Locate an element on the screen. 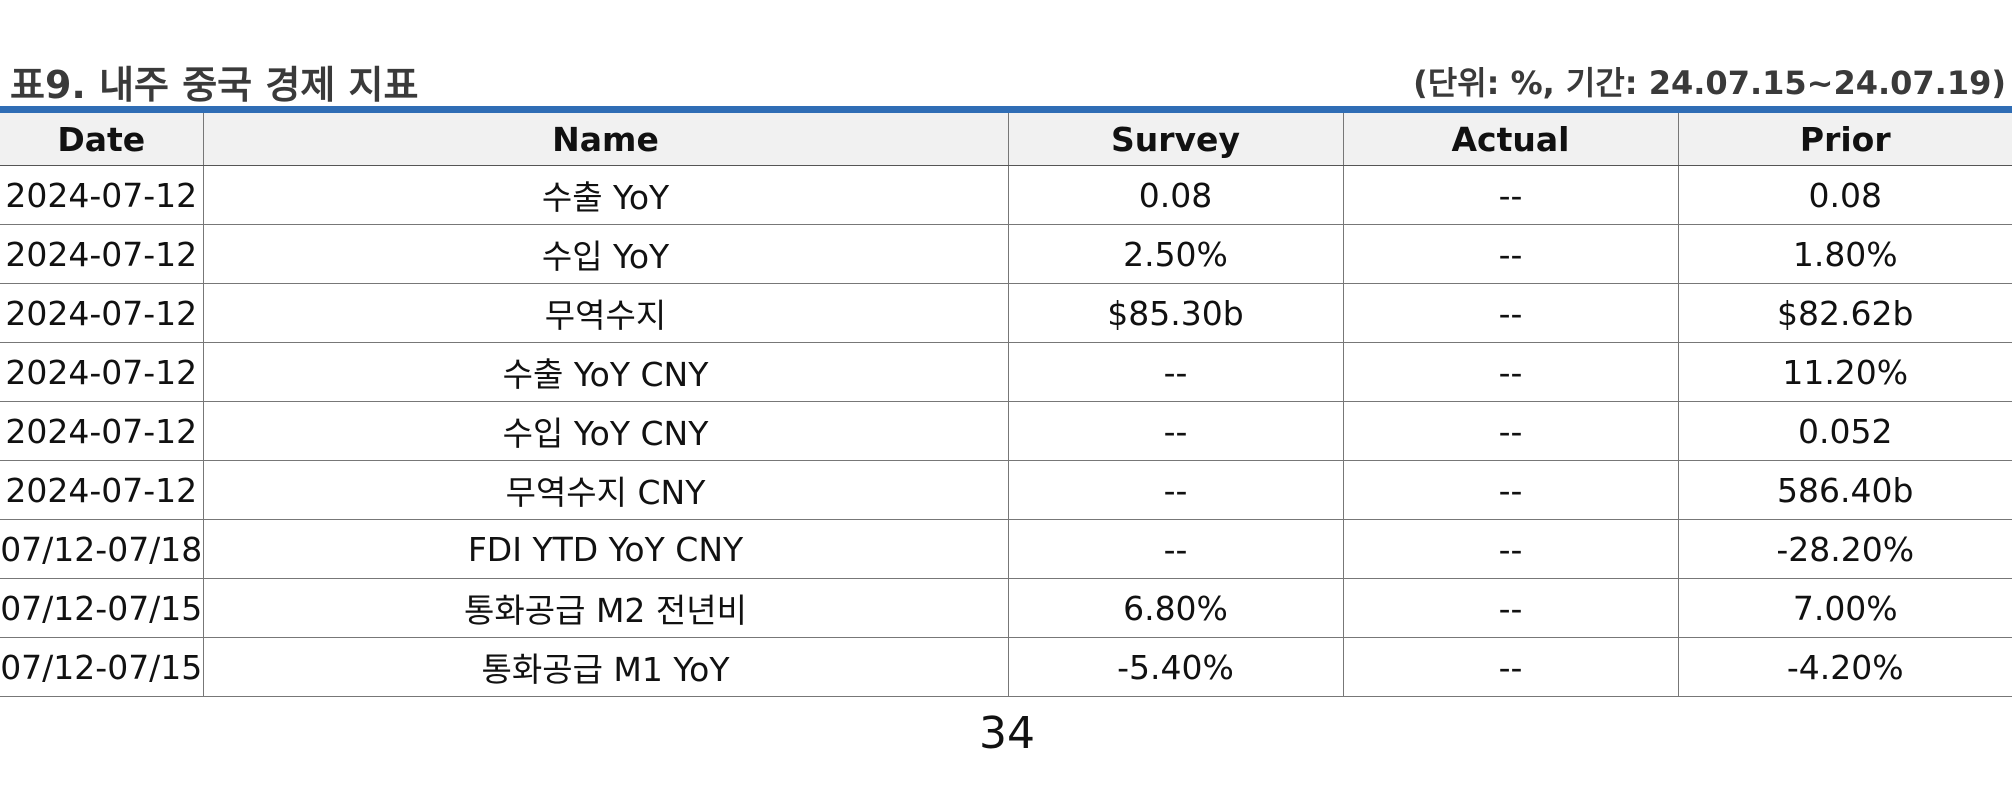 This screenshot has height=792, width=2014. table-row: 07/12-07/15 통화공급 M2 전년비 6.80% -- 7.00% is located at coordinates (1006, 608).